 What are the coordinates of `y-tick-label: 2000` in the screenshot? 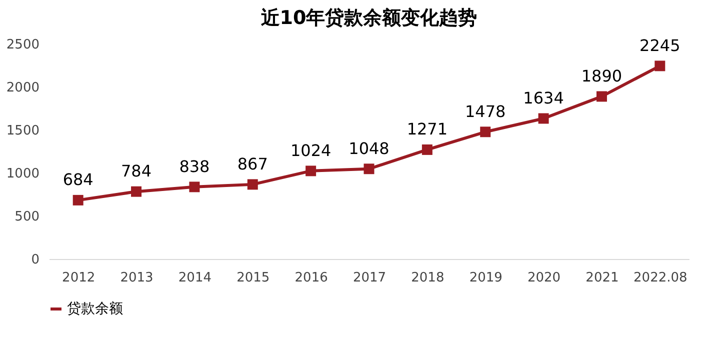 It's located at (23, 88).